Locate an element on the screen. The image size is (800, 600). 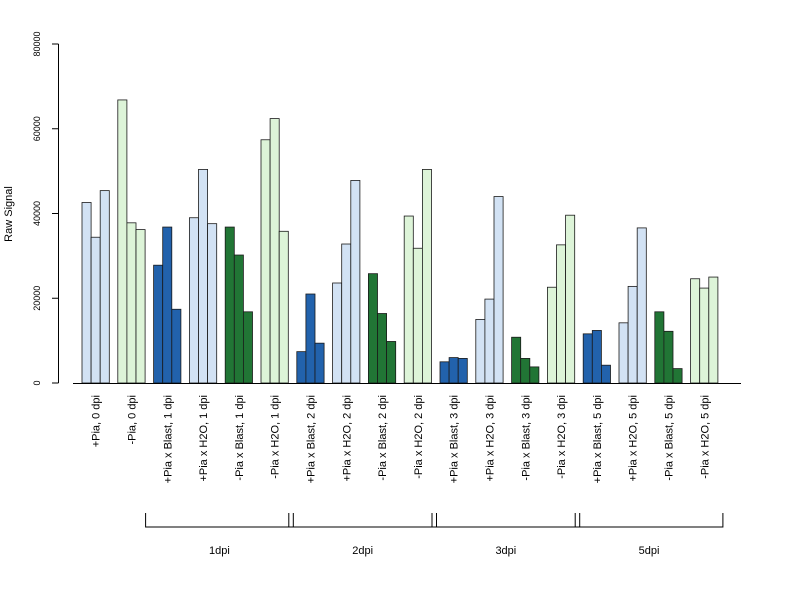
x-tick-label: -Pia x Blast, 1 dpi is located at coordinates (240, 438).